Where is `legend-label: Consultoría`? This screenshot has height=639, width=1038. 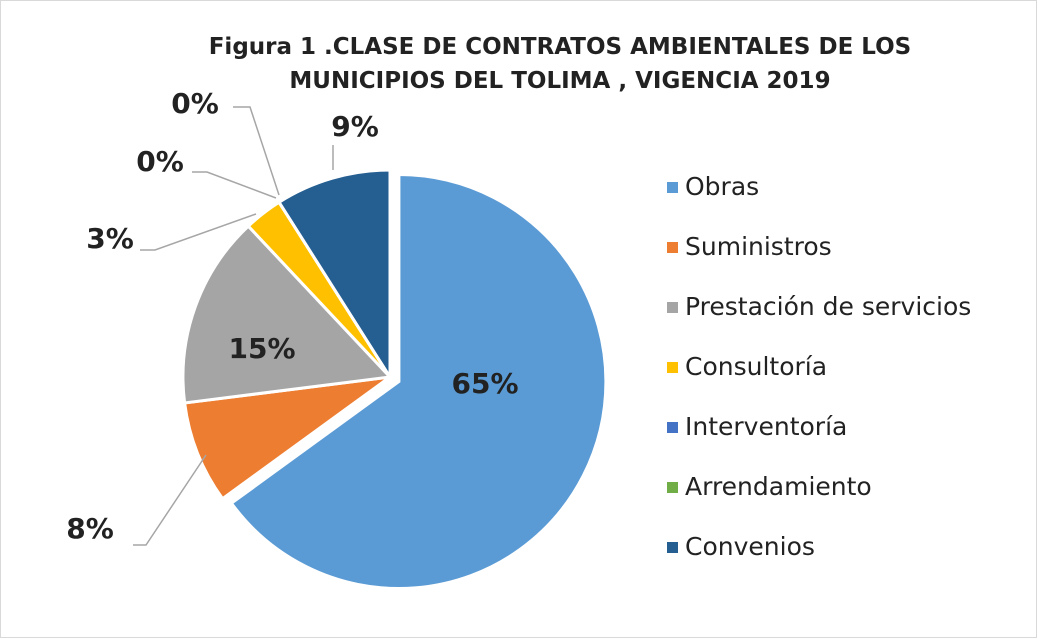 legend-label: Consultoría is located at coordinates (756, 366).